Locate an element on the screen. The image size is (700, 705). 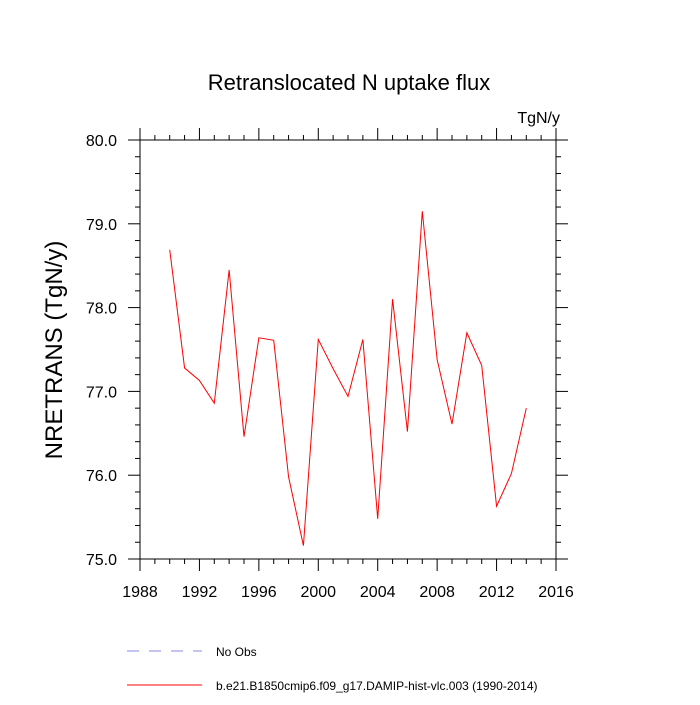
y-tick-label: 75.0 is located at coordinates (101, 560).